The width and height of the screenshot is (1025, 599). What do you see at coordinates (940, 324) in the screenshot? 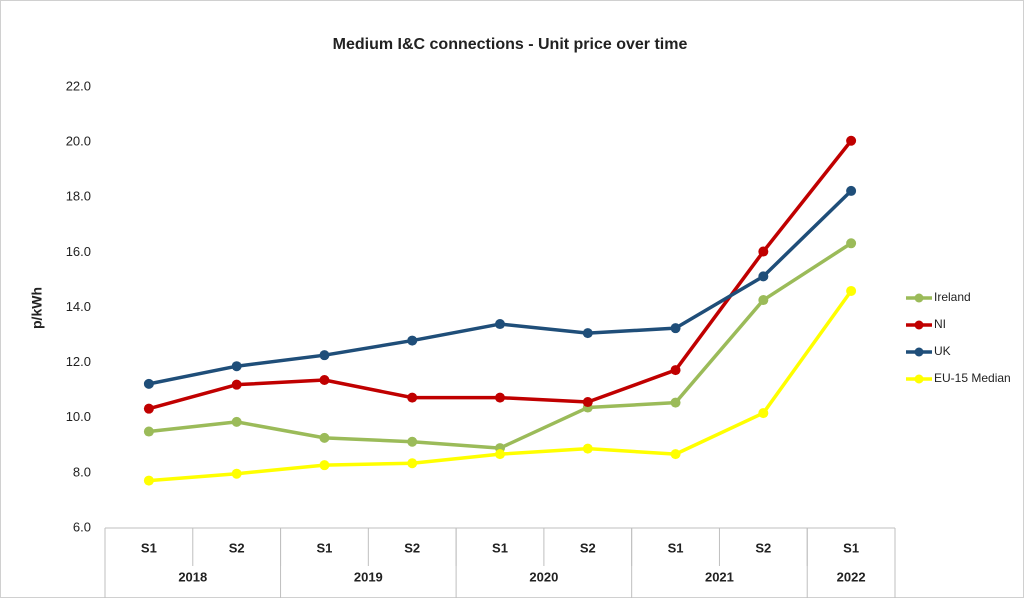
I see `legend-label: NI` at bounding box center [940, 324].